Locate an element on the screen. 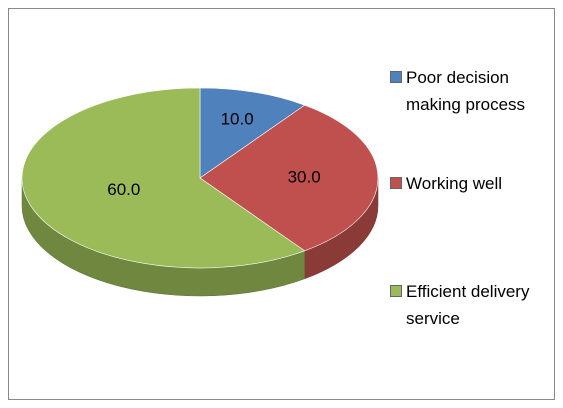  pie-labels: 10.0 30.0 60.0 is located at coordinates (213, 154).